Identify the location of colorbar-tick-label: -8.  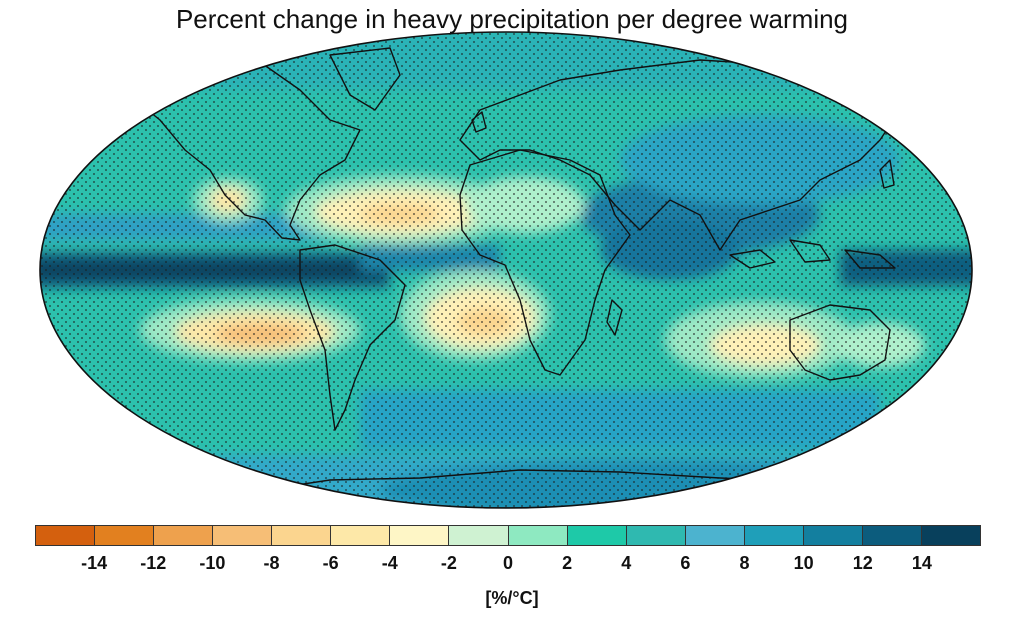
(271, 563).